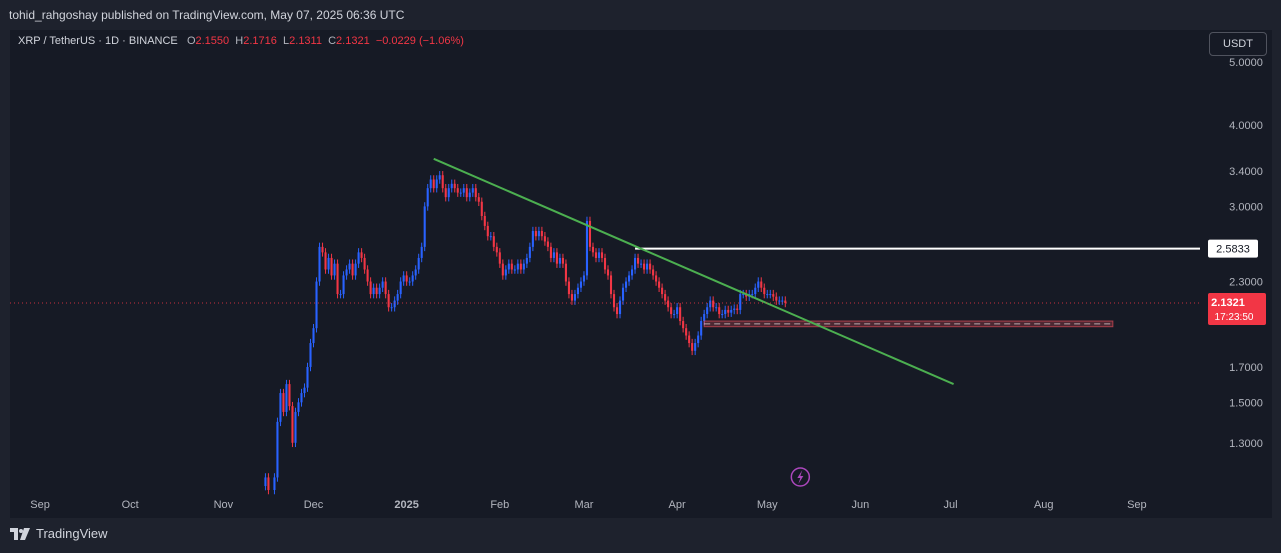 The image size is (1281, 553). What do you see at coordinates (1246, 207) in the screenshot?
I see `y-tick-label: 3.0000` at bounding box center [1246, 207].